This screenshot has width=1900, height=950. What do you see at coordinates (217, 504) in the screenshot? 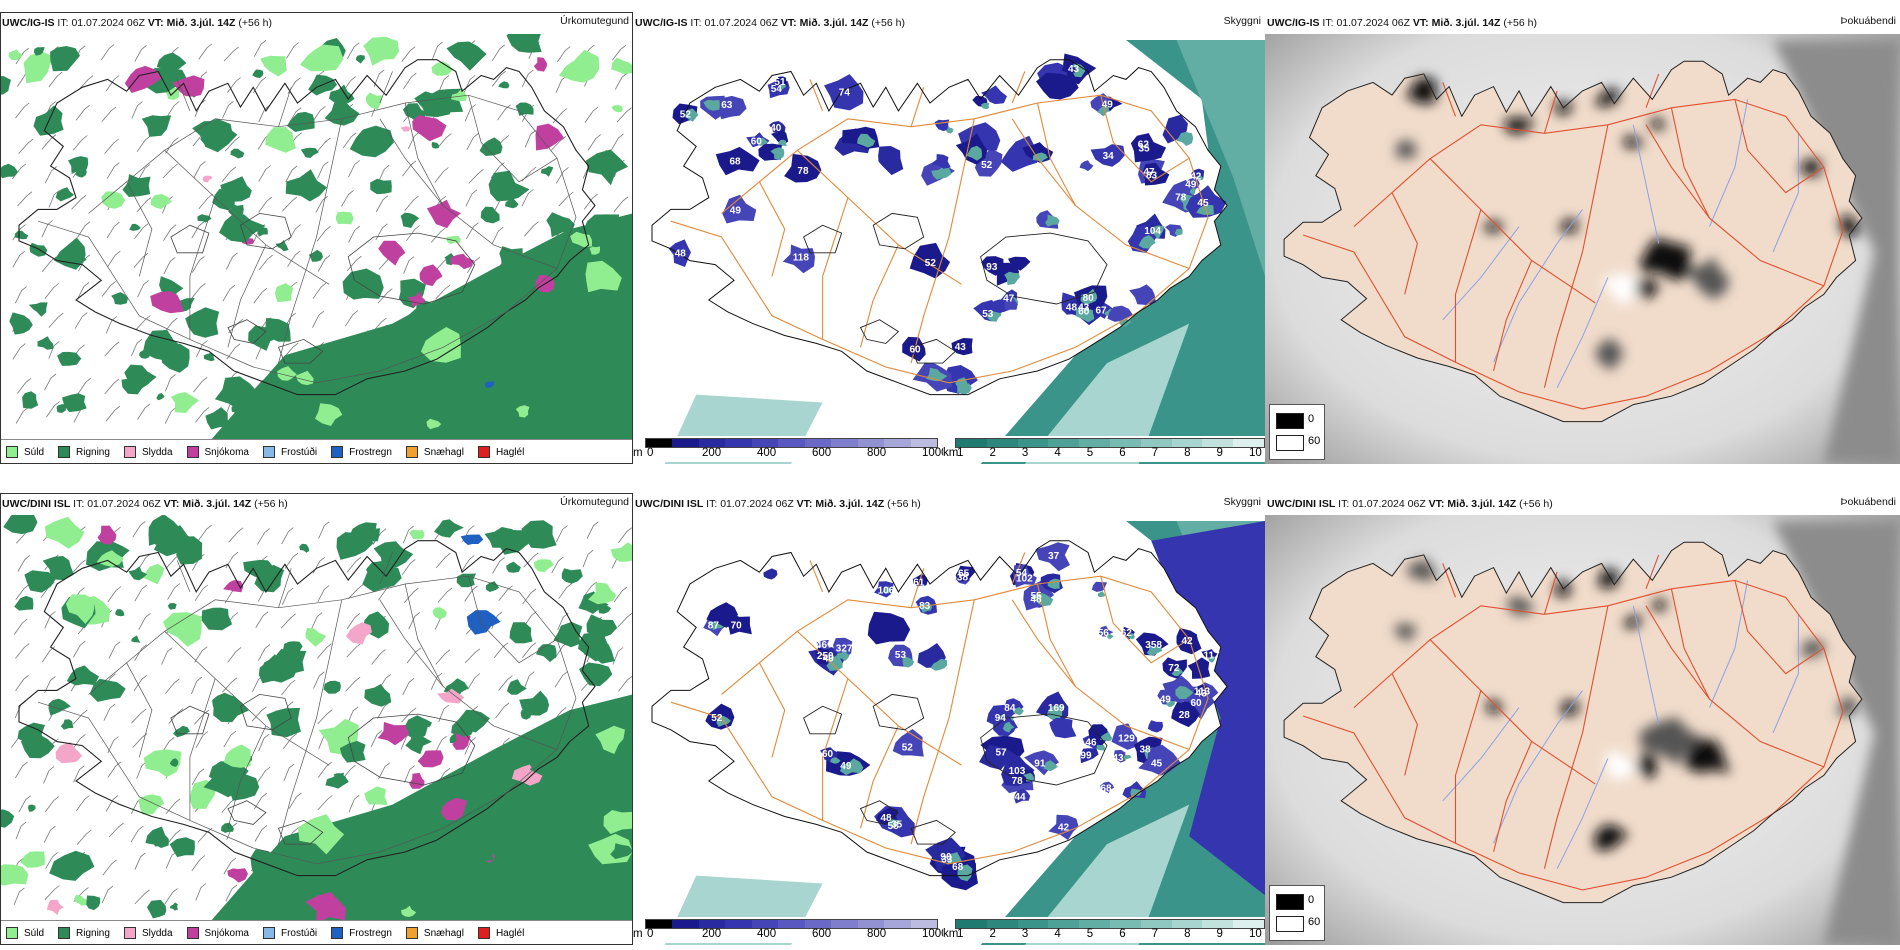
I see `vt-value: Mið. 3.júl. 14Z` at bounding box center [217, 504].